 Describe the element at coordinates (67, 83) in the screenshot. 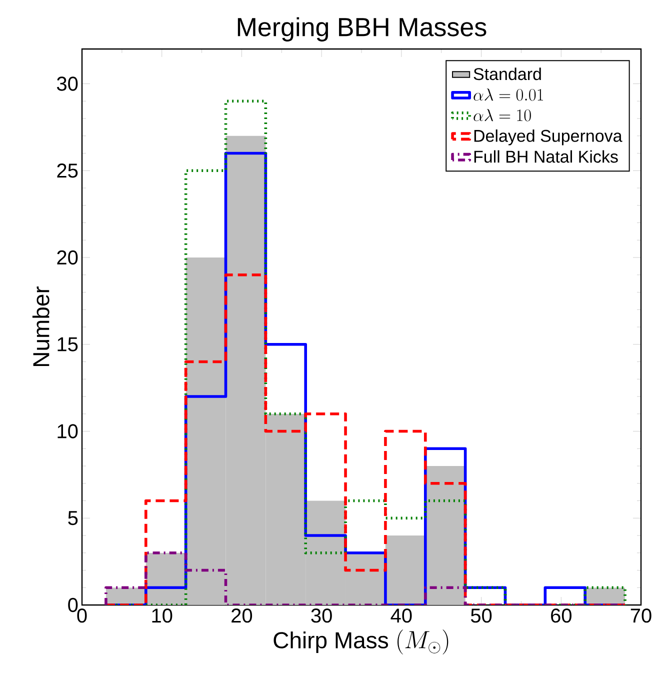

I see `y-tick-label: 30` at that location.